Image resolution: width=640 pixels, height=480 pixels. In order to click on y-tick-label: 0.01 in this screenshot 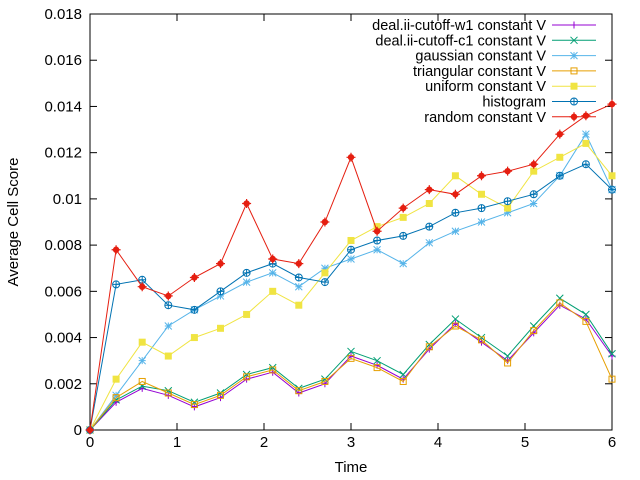, I will do `click(67, 199)`.